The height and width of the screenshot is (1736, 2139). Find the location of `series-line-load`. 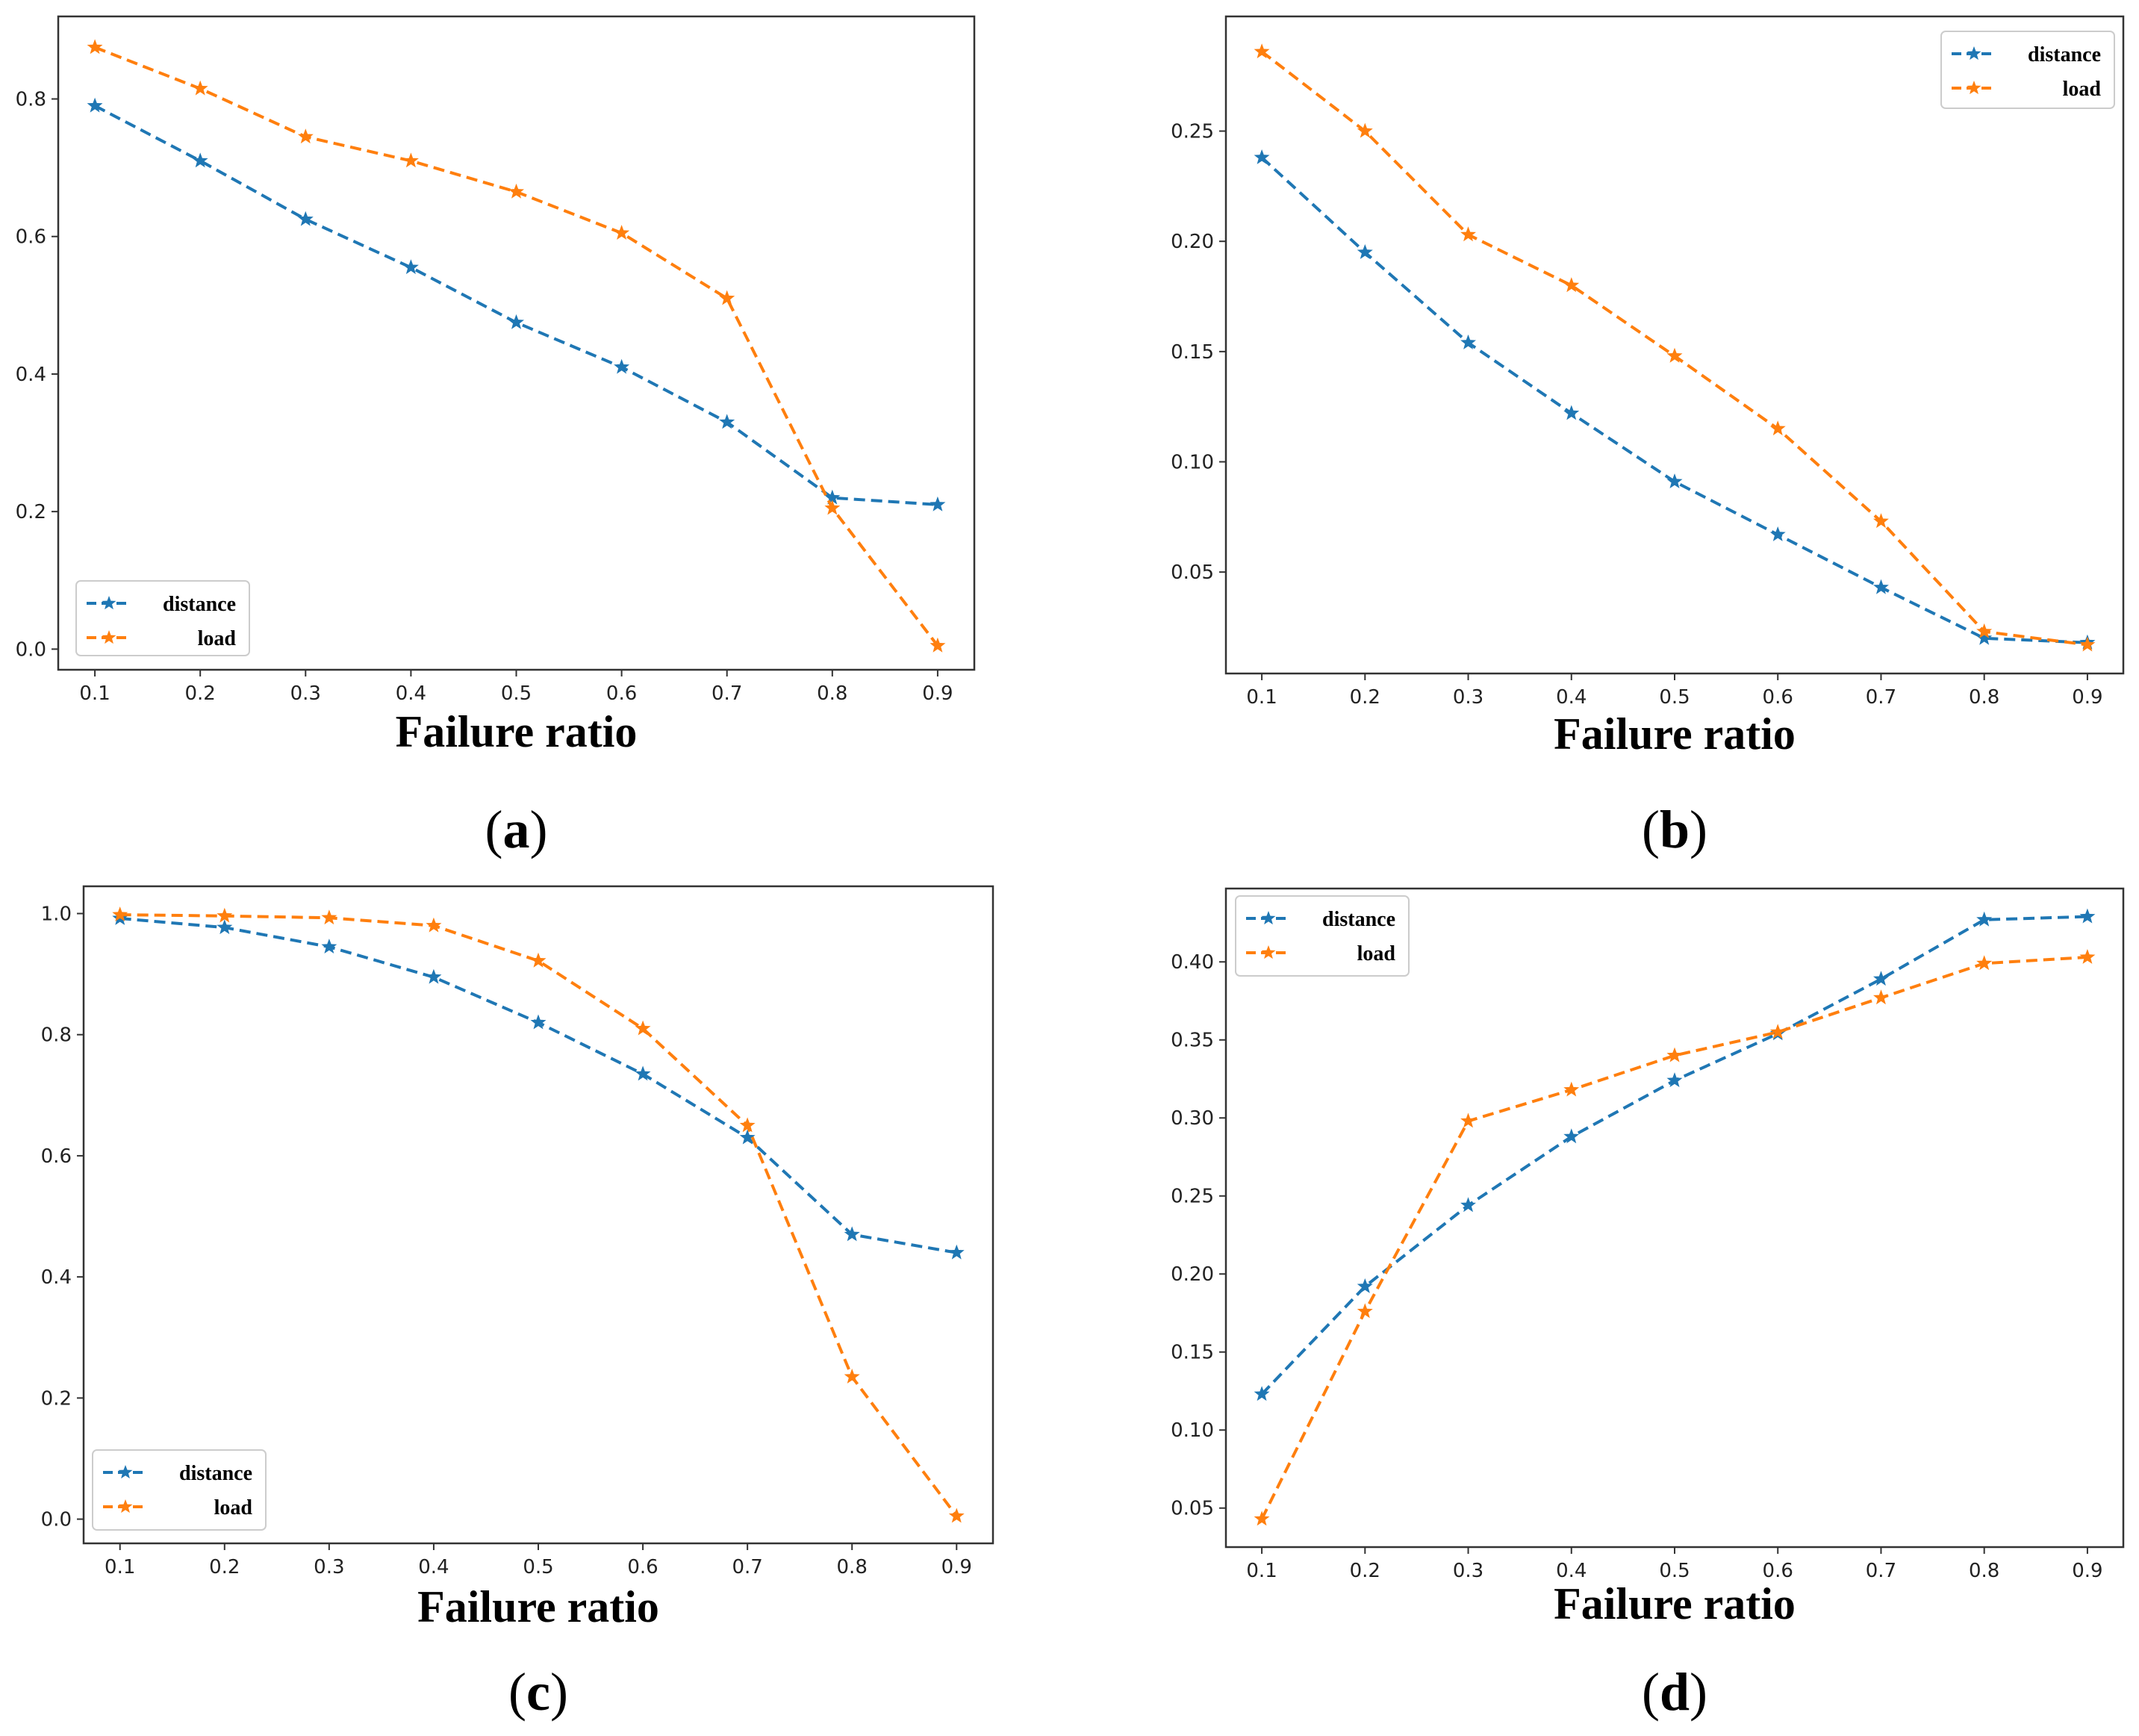

series-line-load is located at coordinates (1674, 1238).